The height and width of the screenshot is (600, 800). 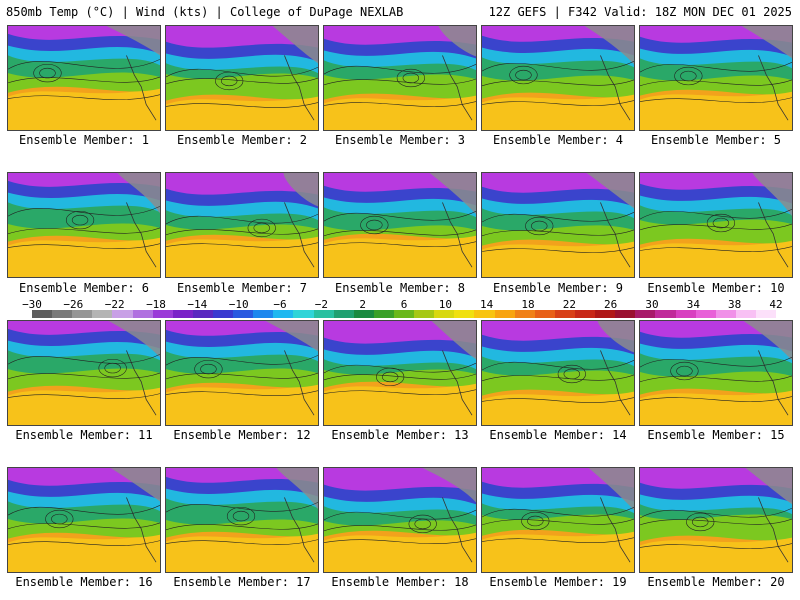 I want to click on ensemble-member-label: Ensemble Member: 16, so click(x=84, y=582).